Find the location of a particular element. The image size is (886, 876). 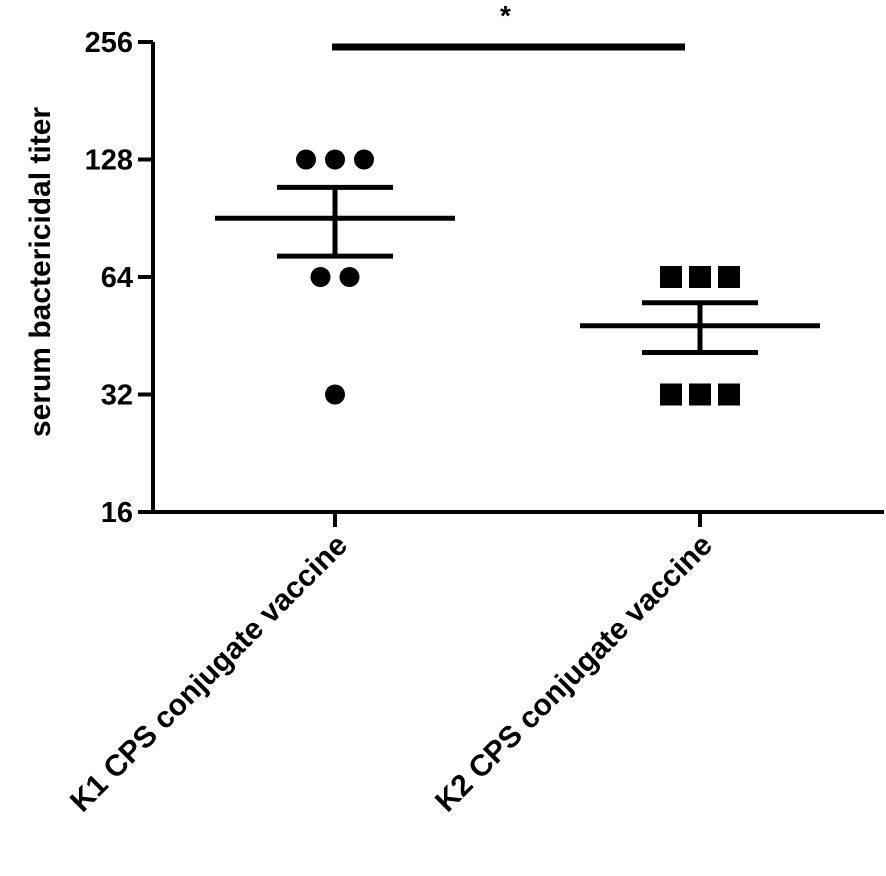

significance-annotation: * is located at coordinates (508, 25).